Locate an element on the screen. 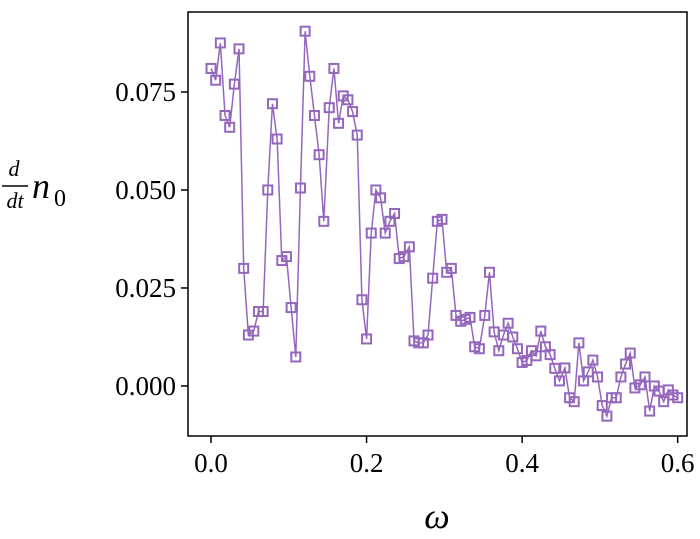  x-tick-label: 0.2 is located at coordinates (367, 463).